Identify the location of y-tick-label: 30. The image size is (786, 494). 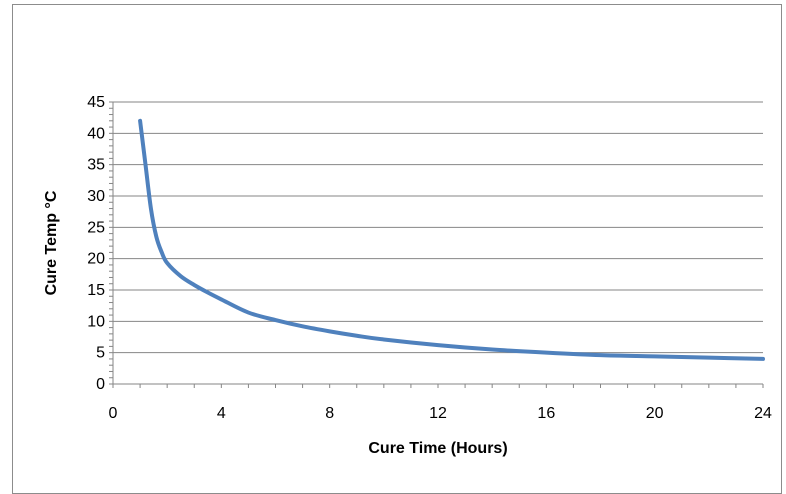
(96, 196).